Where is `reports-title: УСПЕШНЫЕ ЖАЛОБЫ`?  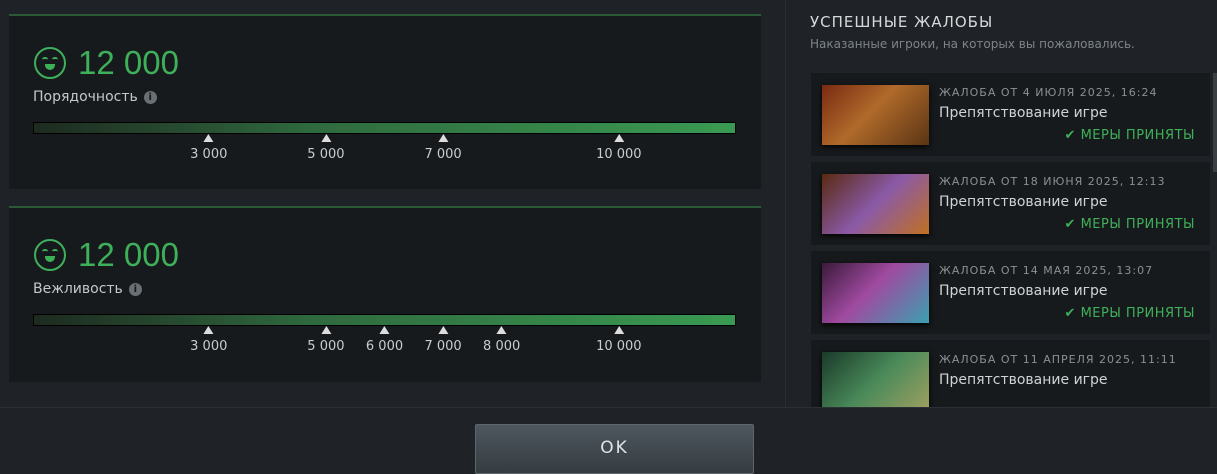
reports-title: УСПЕШНЫЕ ЖАЛОБЫ is located at coordinates (902, 22).